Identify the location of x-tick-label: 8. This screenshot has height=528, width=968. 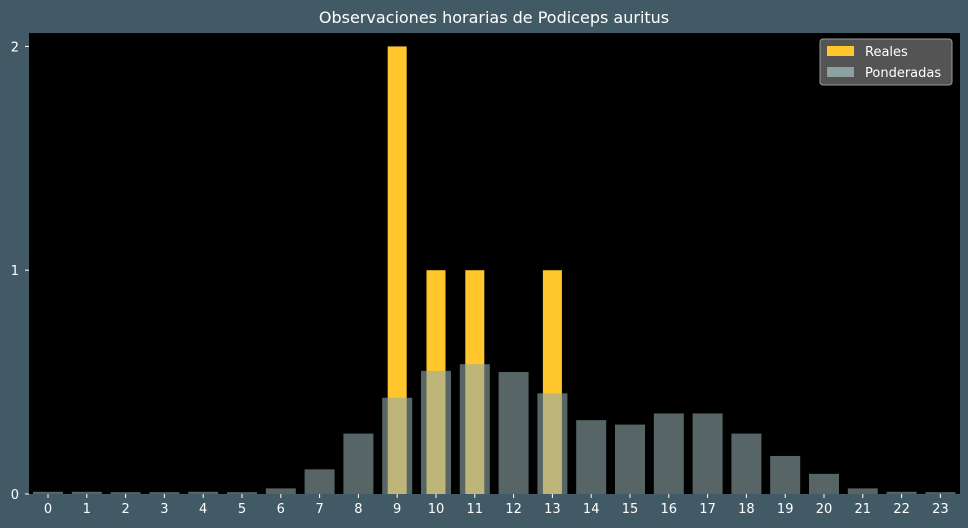
(358, 509).